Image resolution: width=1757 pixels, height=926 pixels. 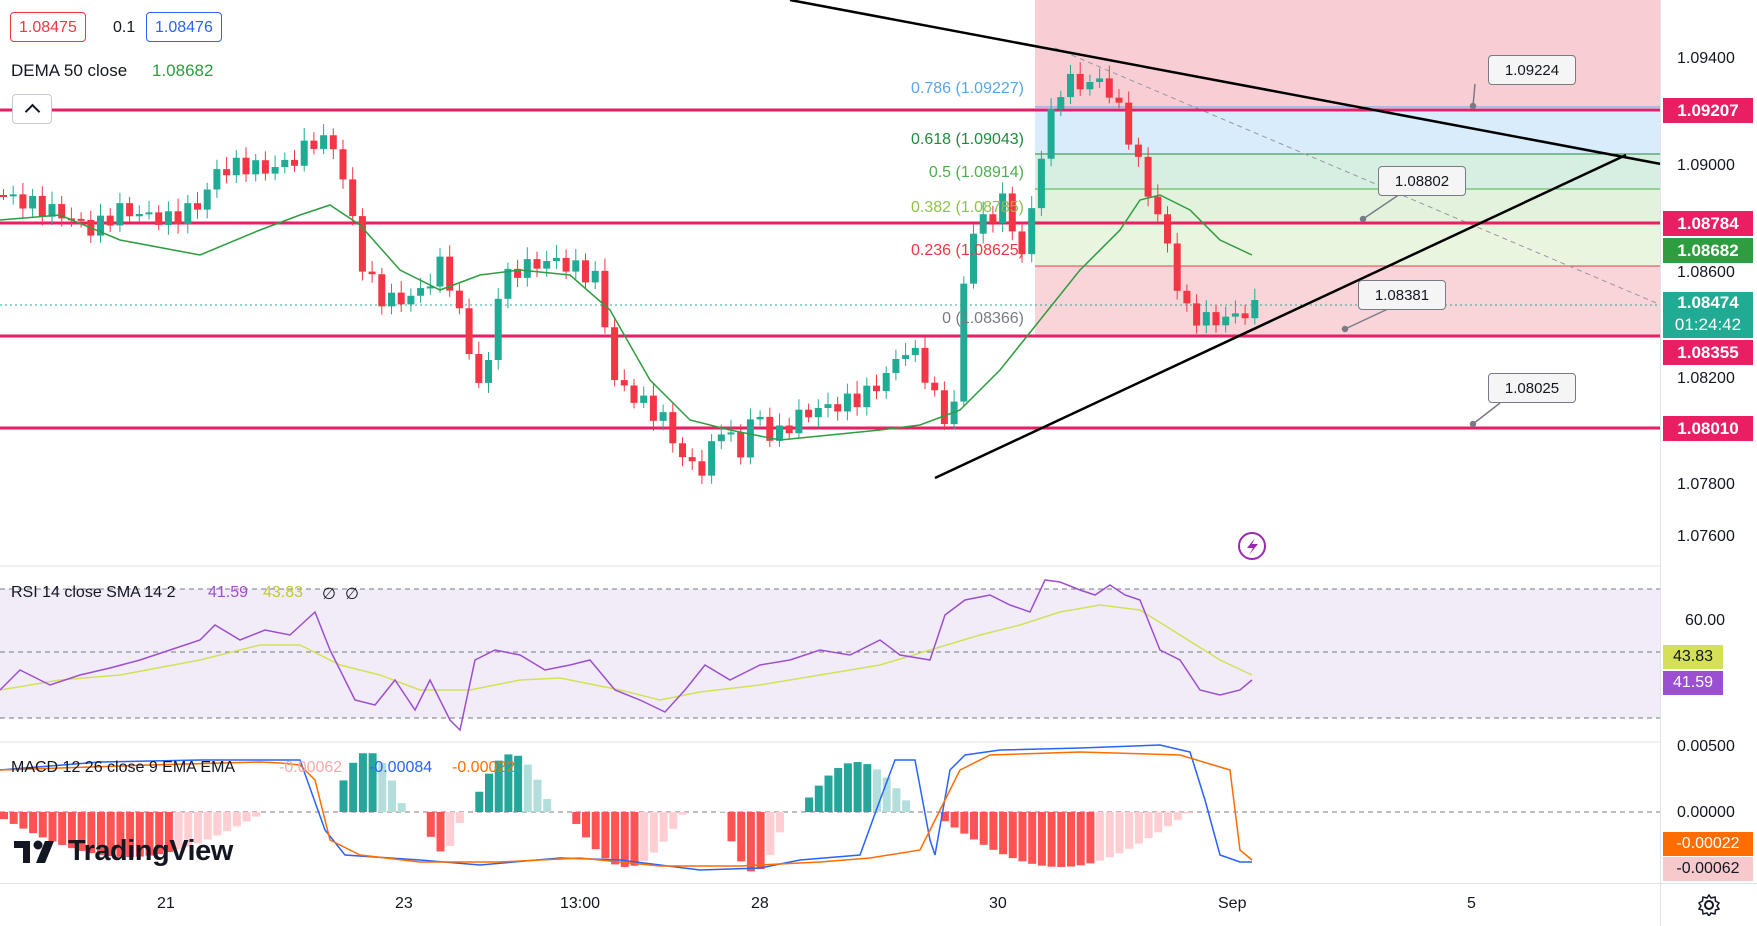 What do you see at coordinates (1705, 621) in the screenshot?
I see `rsi-axis-tick: 60.00` at bounding box center [1705, 621].